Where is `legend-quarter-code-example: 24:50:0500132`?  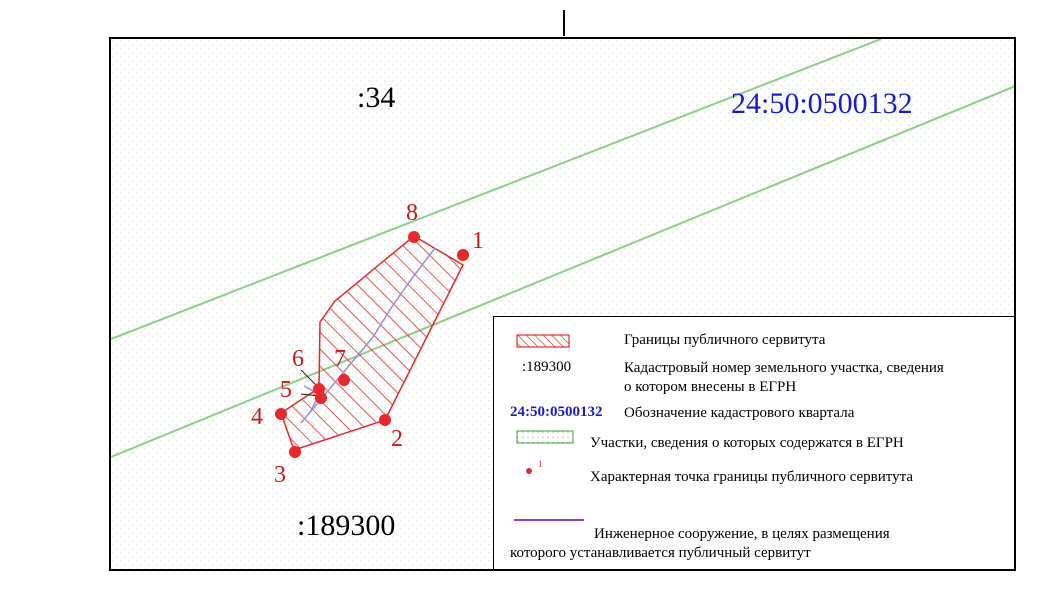 legend-quarter-code-example: 24:50:0500132 is located at coordinates (556, 412).